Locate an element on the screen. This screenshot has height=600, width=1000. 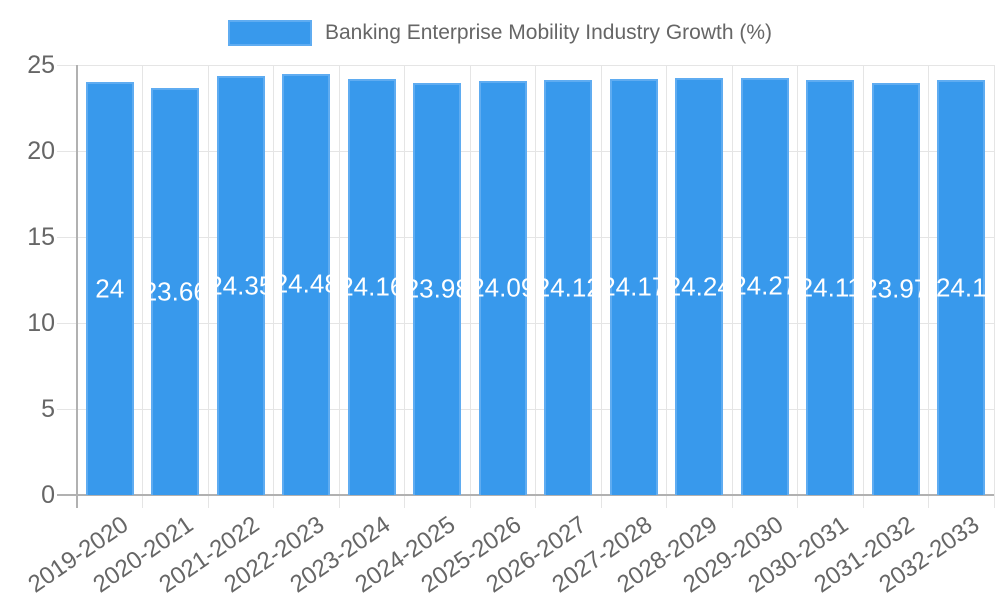
y-tick-label: 5 is located at coordinates (48, 409).